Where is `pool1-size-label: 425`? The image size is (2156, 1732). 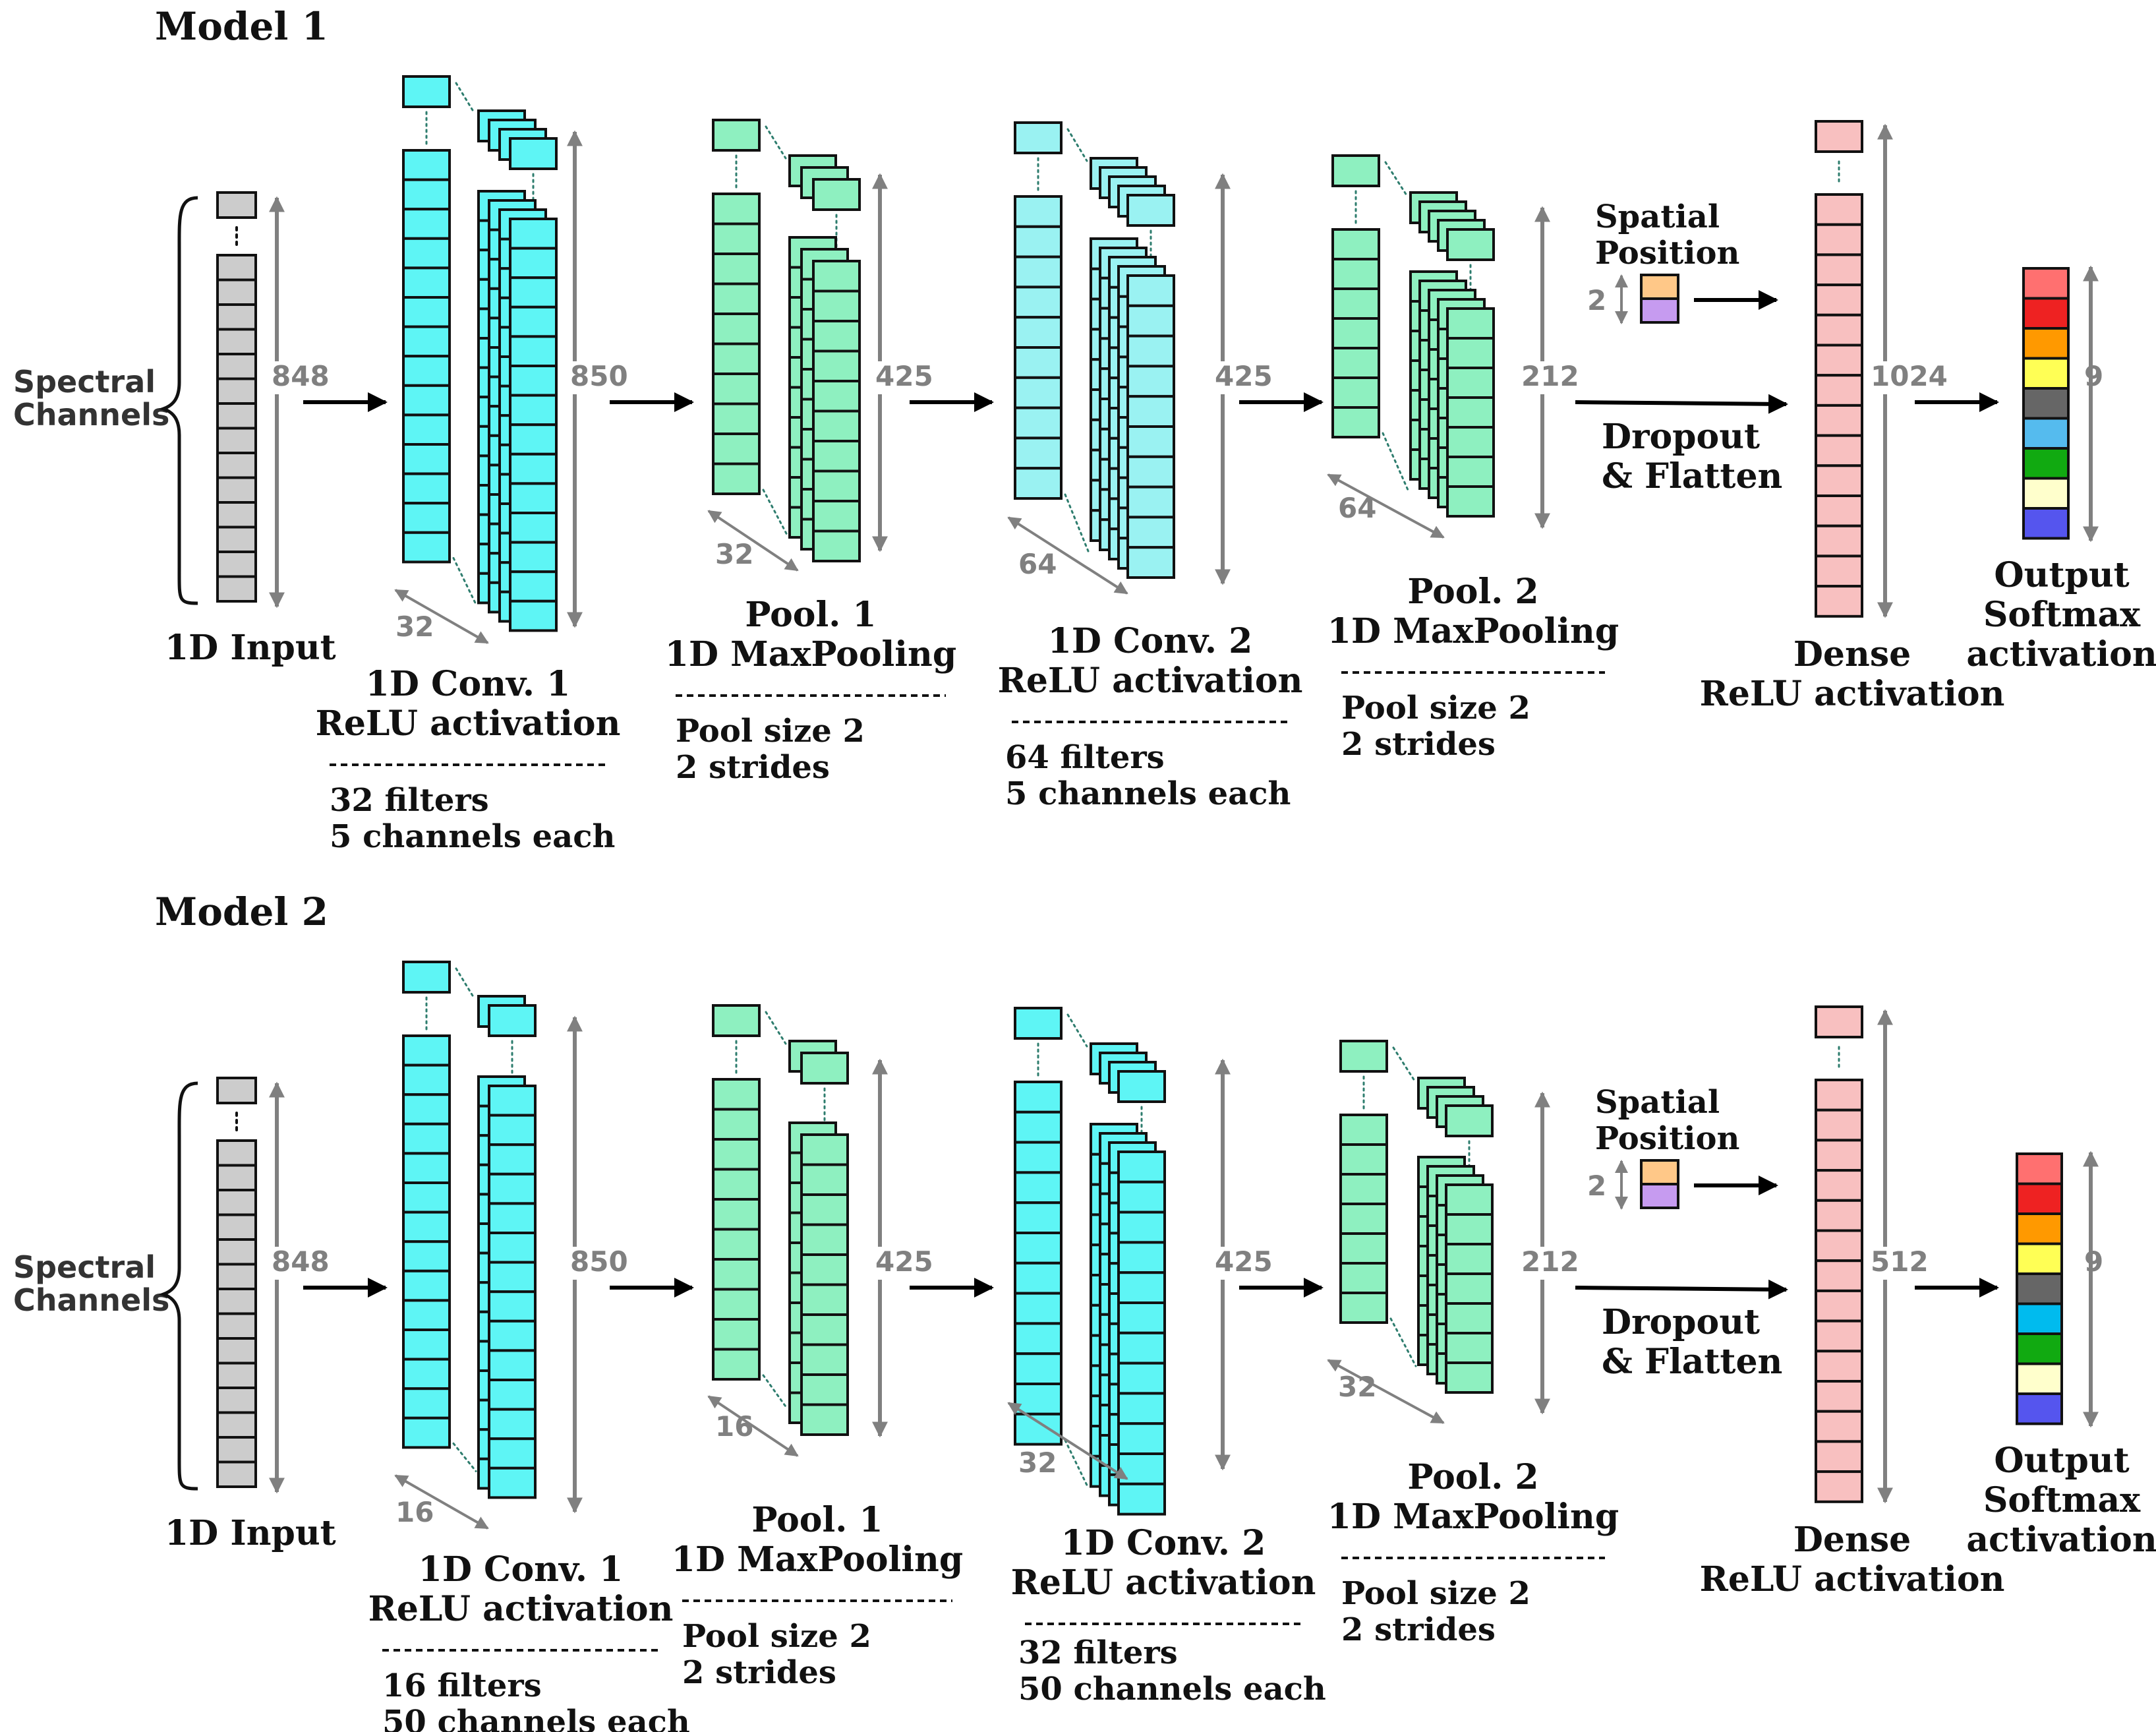
pool1-size-label: 425 is located at coordinates (904, 376).